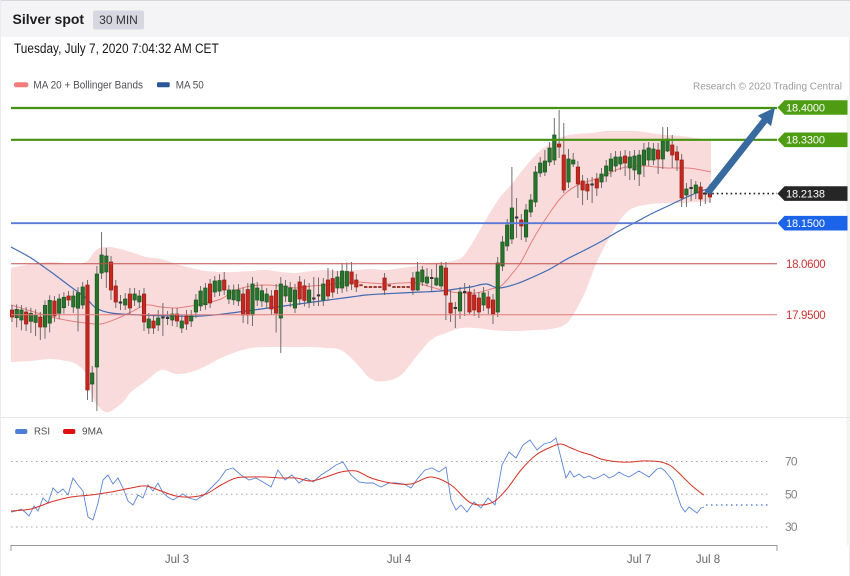 The width and height of the screenshot is (850, 576). What do you see at coordinates (116, 48) in the screenshot?
I see `svg-text:Tuesday, July 7, 2020 7:04:32: Tuesday, July 7, 2020 7:04:32 AM CET` at bounding box center [116, 48].